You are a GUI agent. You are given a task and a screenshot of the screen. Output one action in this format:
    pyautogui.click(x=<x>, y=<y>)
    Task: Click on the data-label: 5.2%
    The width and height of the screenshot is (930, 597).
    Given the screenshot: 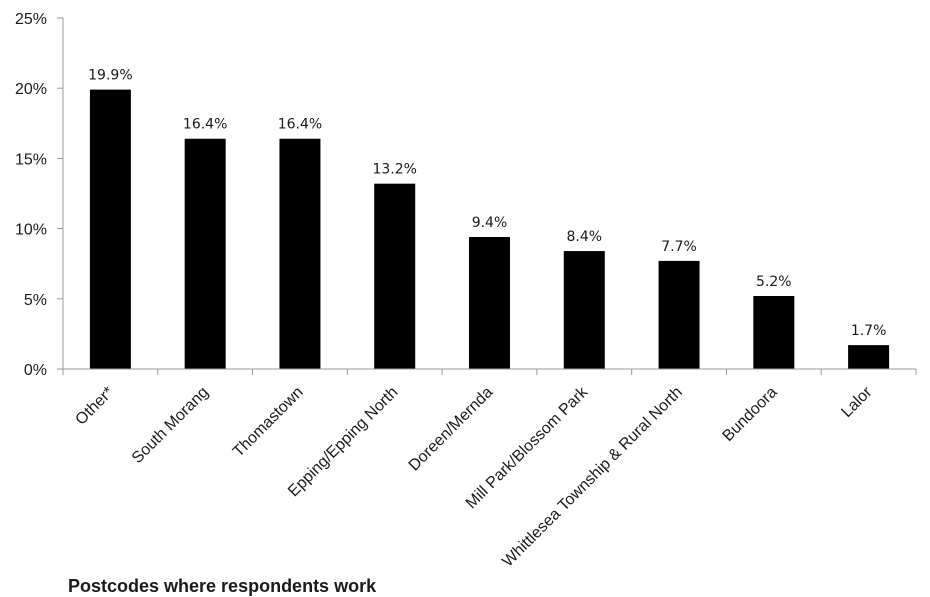 What is the action you would take?
    pyautogui.click(x=774, y=282)
    